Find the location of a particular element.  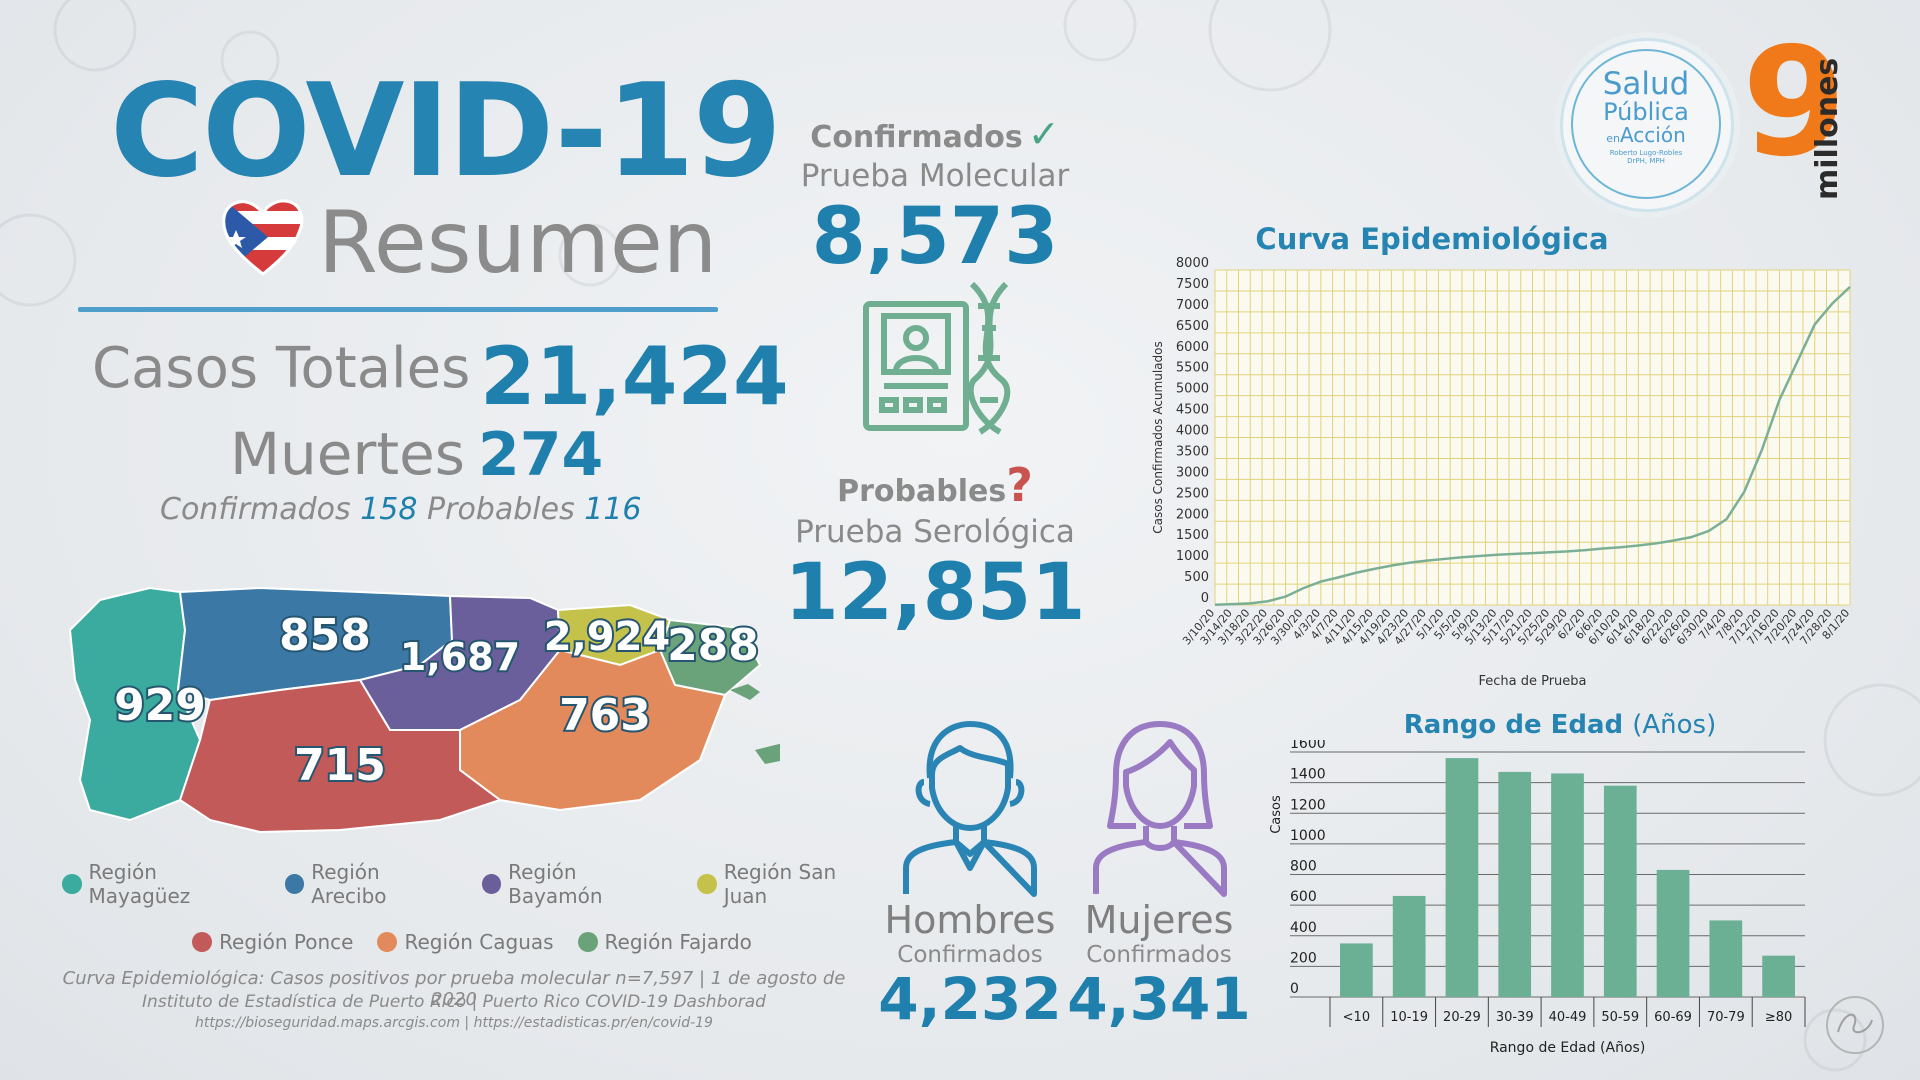

page-subtitle: Resumen is located at coordinates (518, 243).